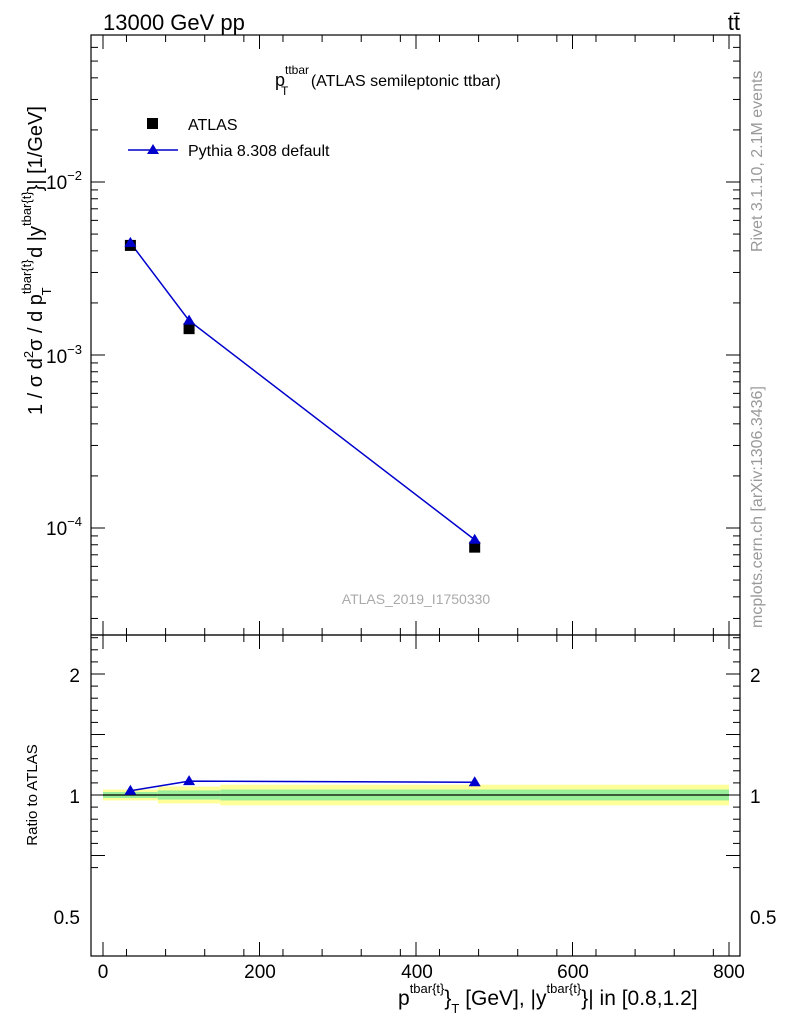  I want to click on legend-marker-pythia, so click(153, 149).